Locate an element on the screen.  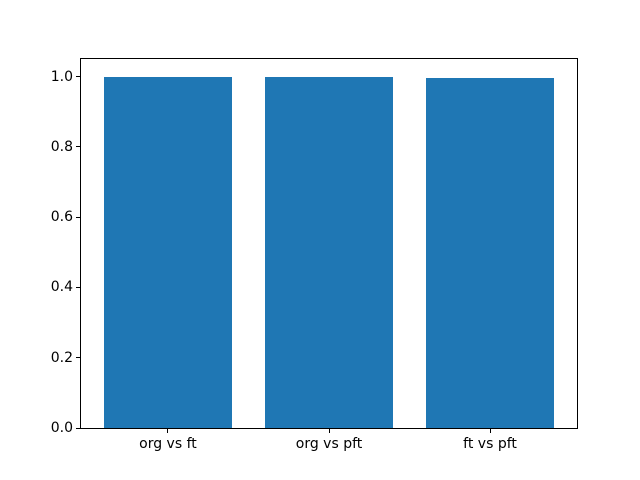
bar-org-vs-pft is located at coordinates (329, 252).